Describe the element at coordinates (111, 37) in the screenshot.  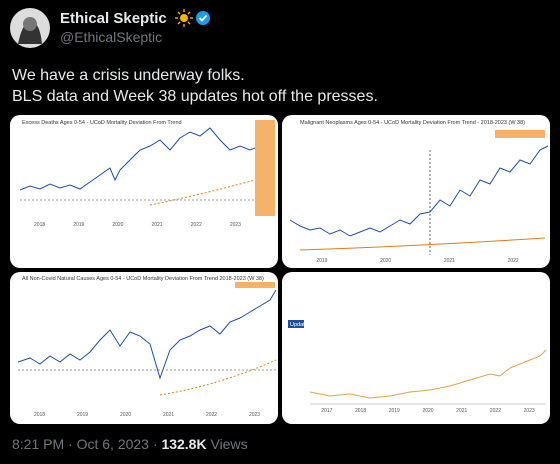
I see `author-handle: @EthicalSkeptic` at that location.